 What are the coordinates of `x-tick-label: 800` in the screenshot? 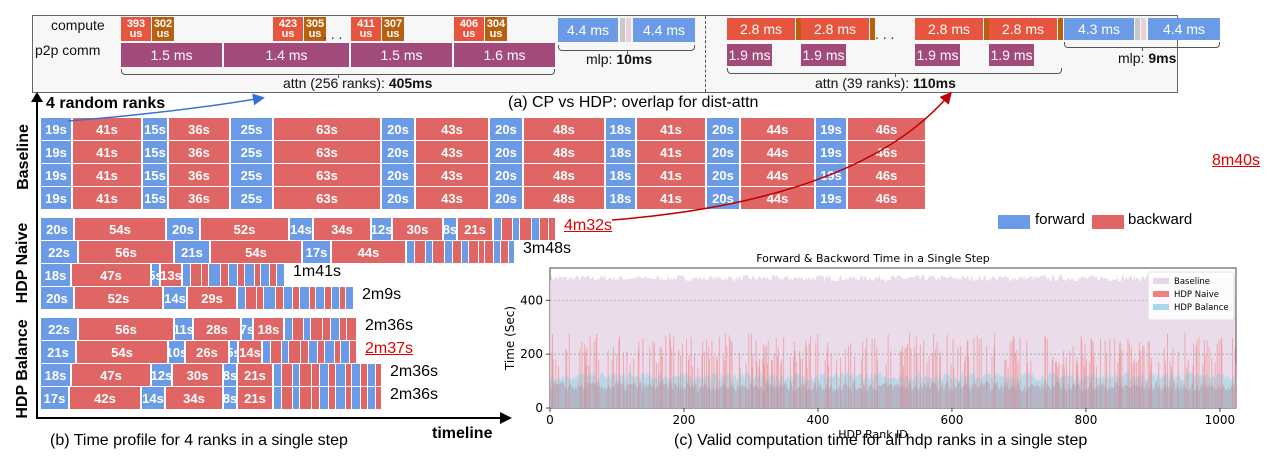 It's located at (1085, 420).